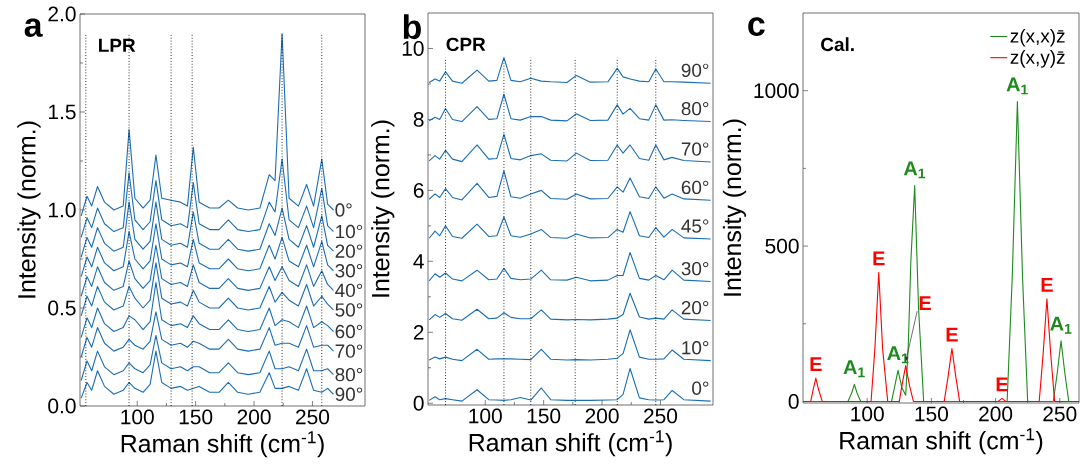 This screenshot has width=1081, height=472. I want to click on y-tick-label: 6, so click(418, 190).